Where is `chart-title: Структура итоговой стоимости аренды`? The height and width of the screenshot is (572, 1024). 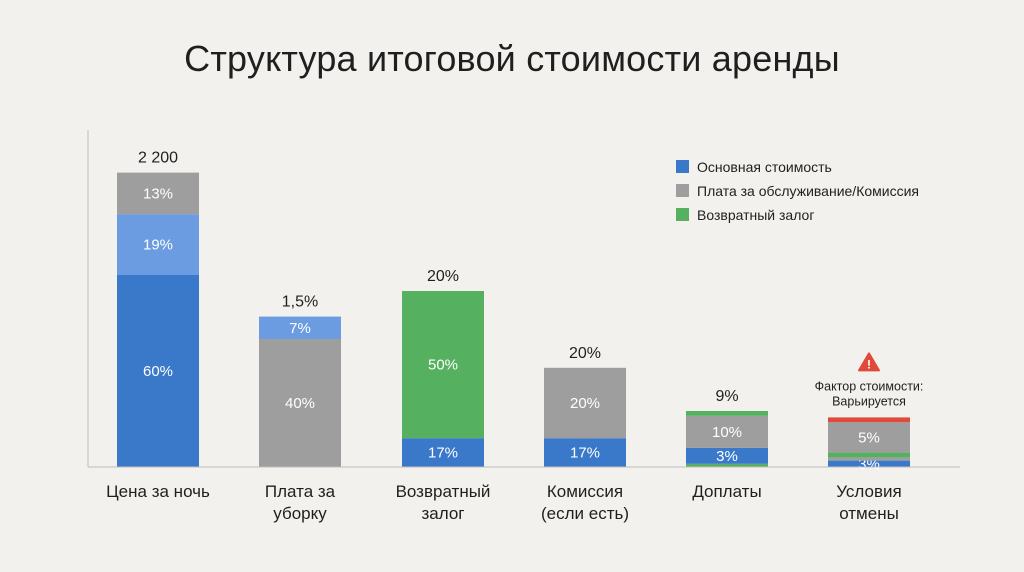
chart-title: Структура итоговой стоимости аренды is located at coordinates (512, 58).